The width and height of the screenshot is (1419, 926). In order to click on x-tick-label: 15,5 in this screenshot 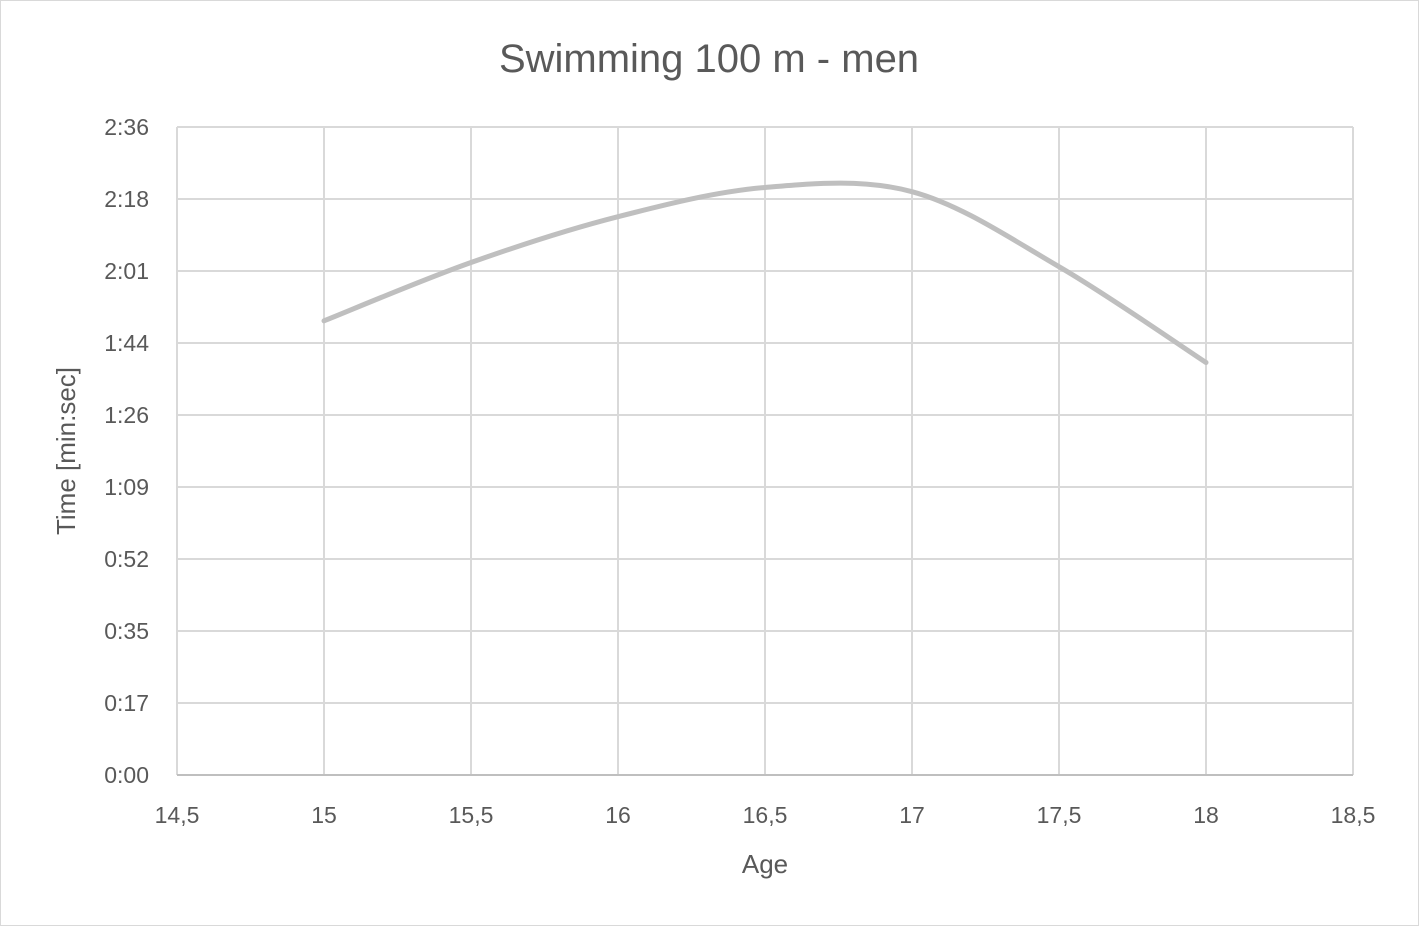, I will do `click(471, 815)`.